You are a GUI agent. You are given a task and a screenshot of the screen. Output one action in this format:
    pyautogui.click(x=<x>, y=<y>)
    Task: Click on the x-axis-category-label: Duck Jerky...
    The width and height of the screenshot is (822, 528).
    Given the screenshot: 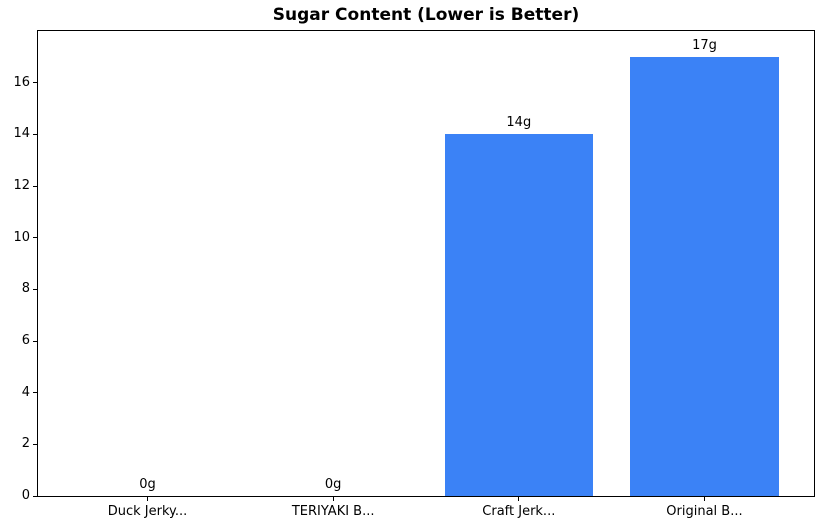 What is the action you would take?
    pyautogui.click(x=147, y=511)
    